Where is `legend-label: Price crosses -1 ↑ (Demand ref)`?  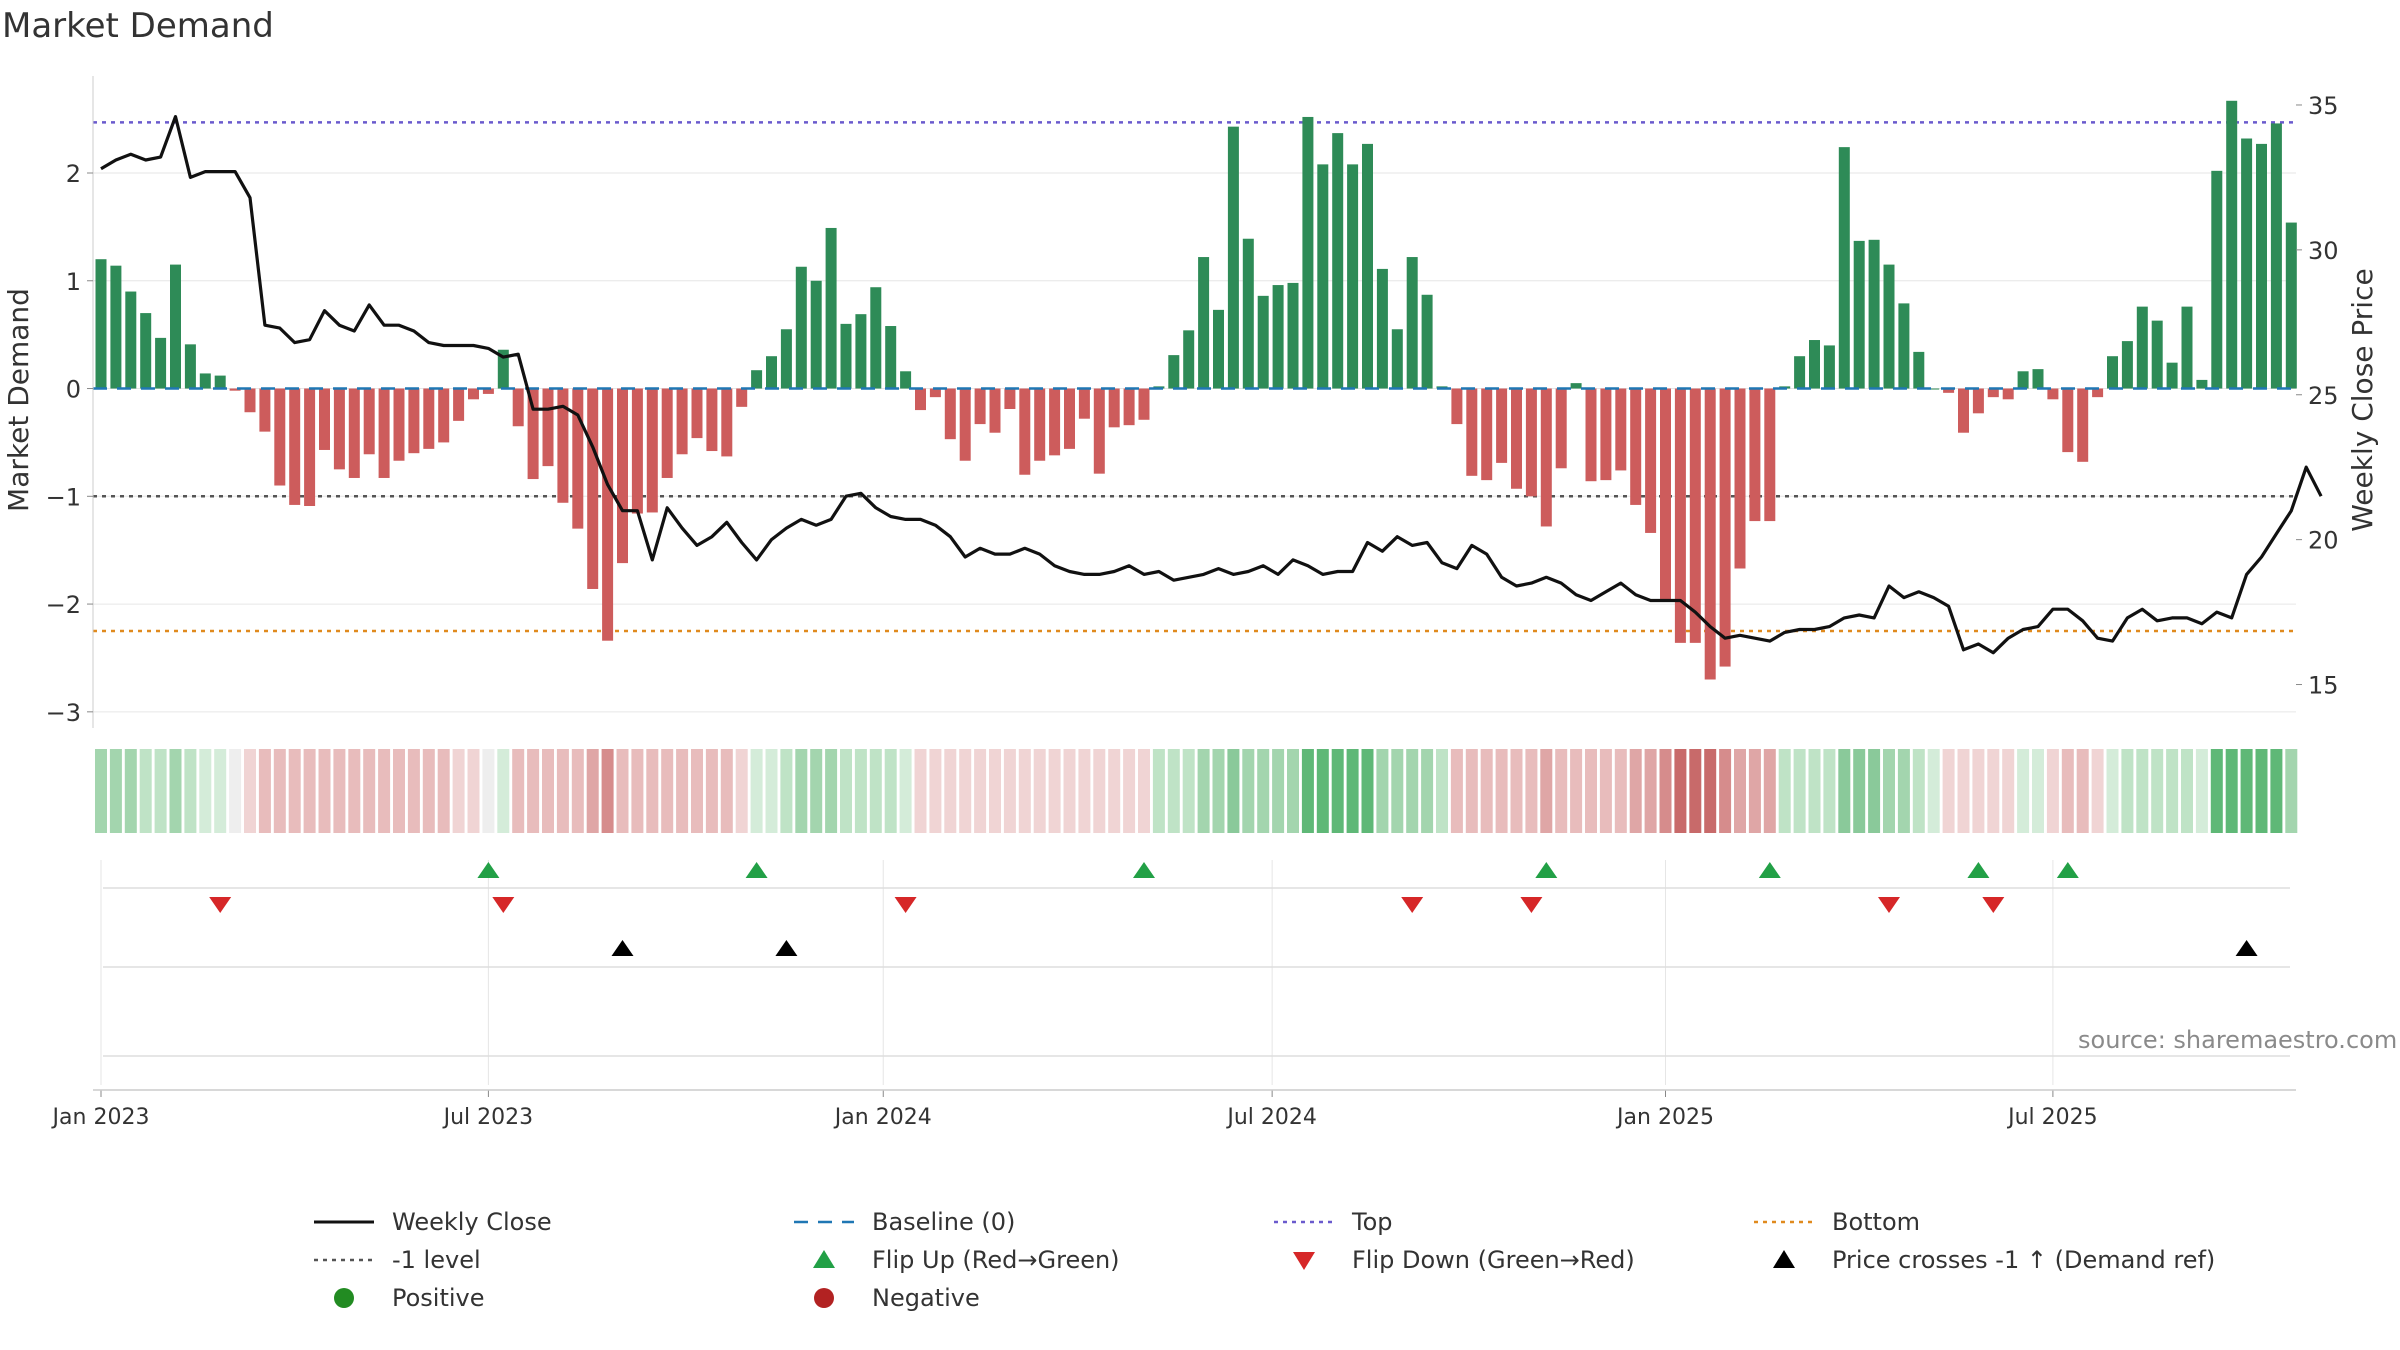
legend-label: Price crosses -1 ↑ (Demand ref) is located at coordinates (2024, 1260).